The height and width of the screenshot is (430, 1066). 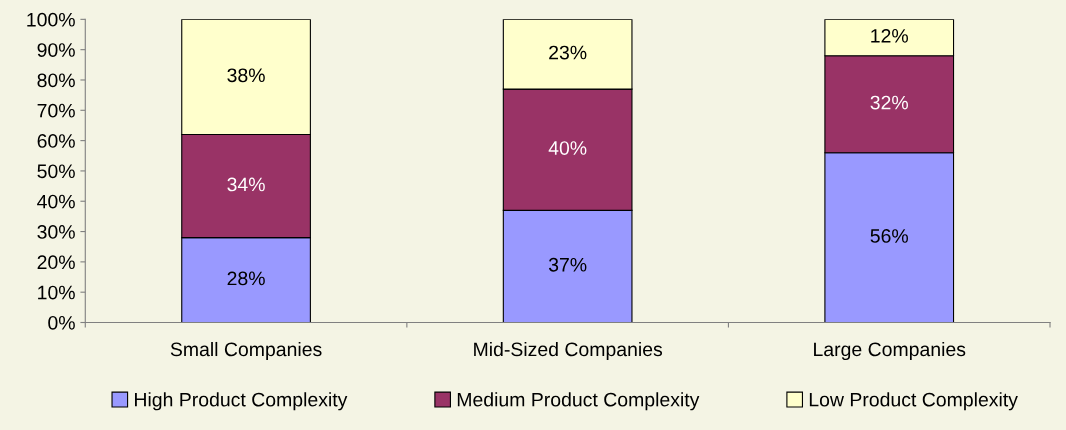 I want to click on y-tick-label: 60%, so click(x=56, y=141).